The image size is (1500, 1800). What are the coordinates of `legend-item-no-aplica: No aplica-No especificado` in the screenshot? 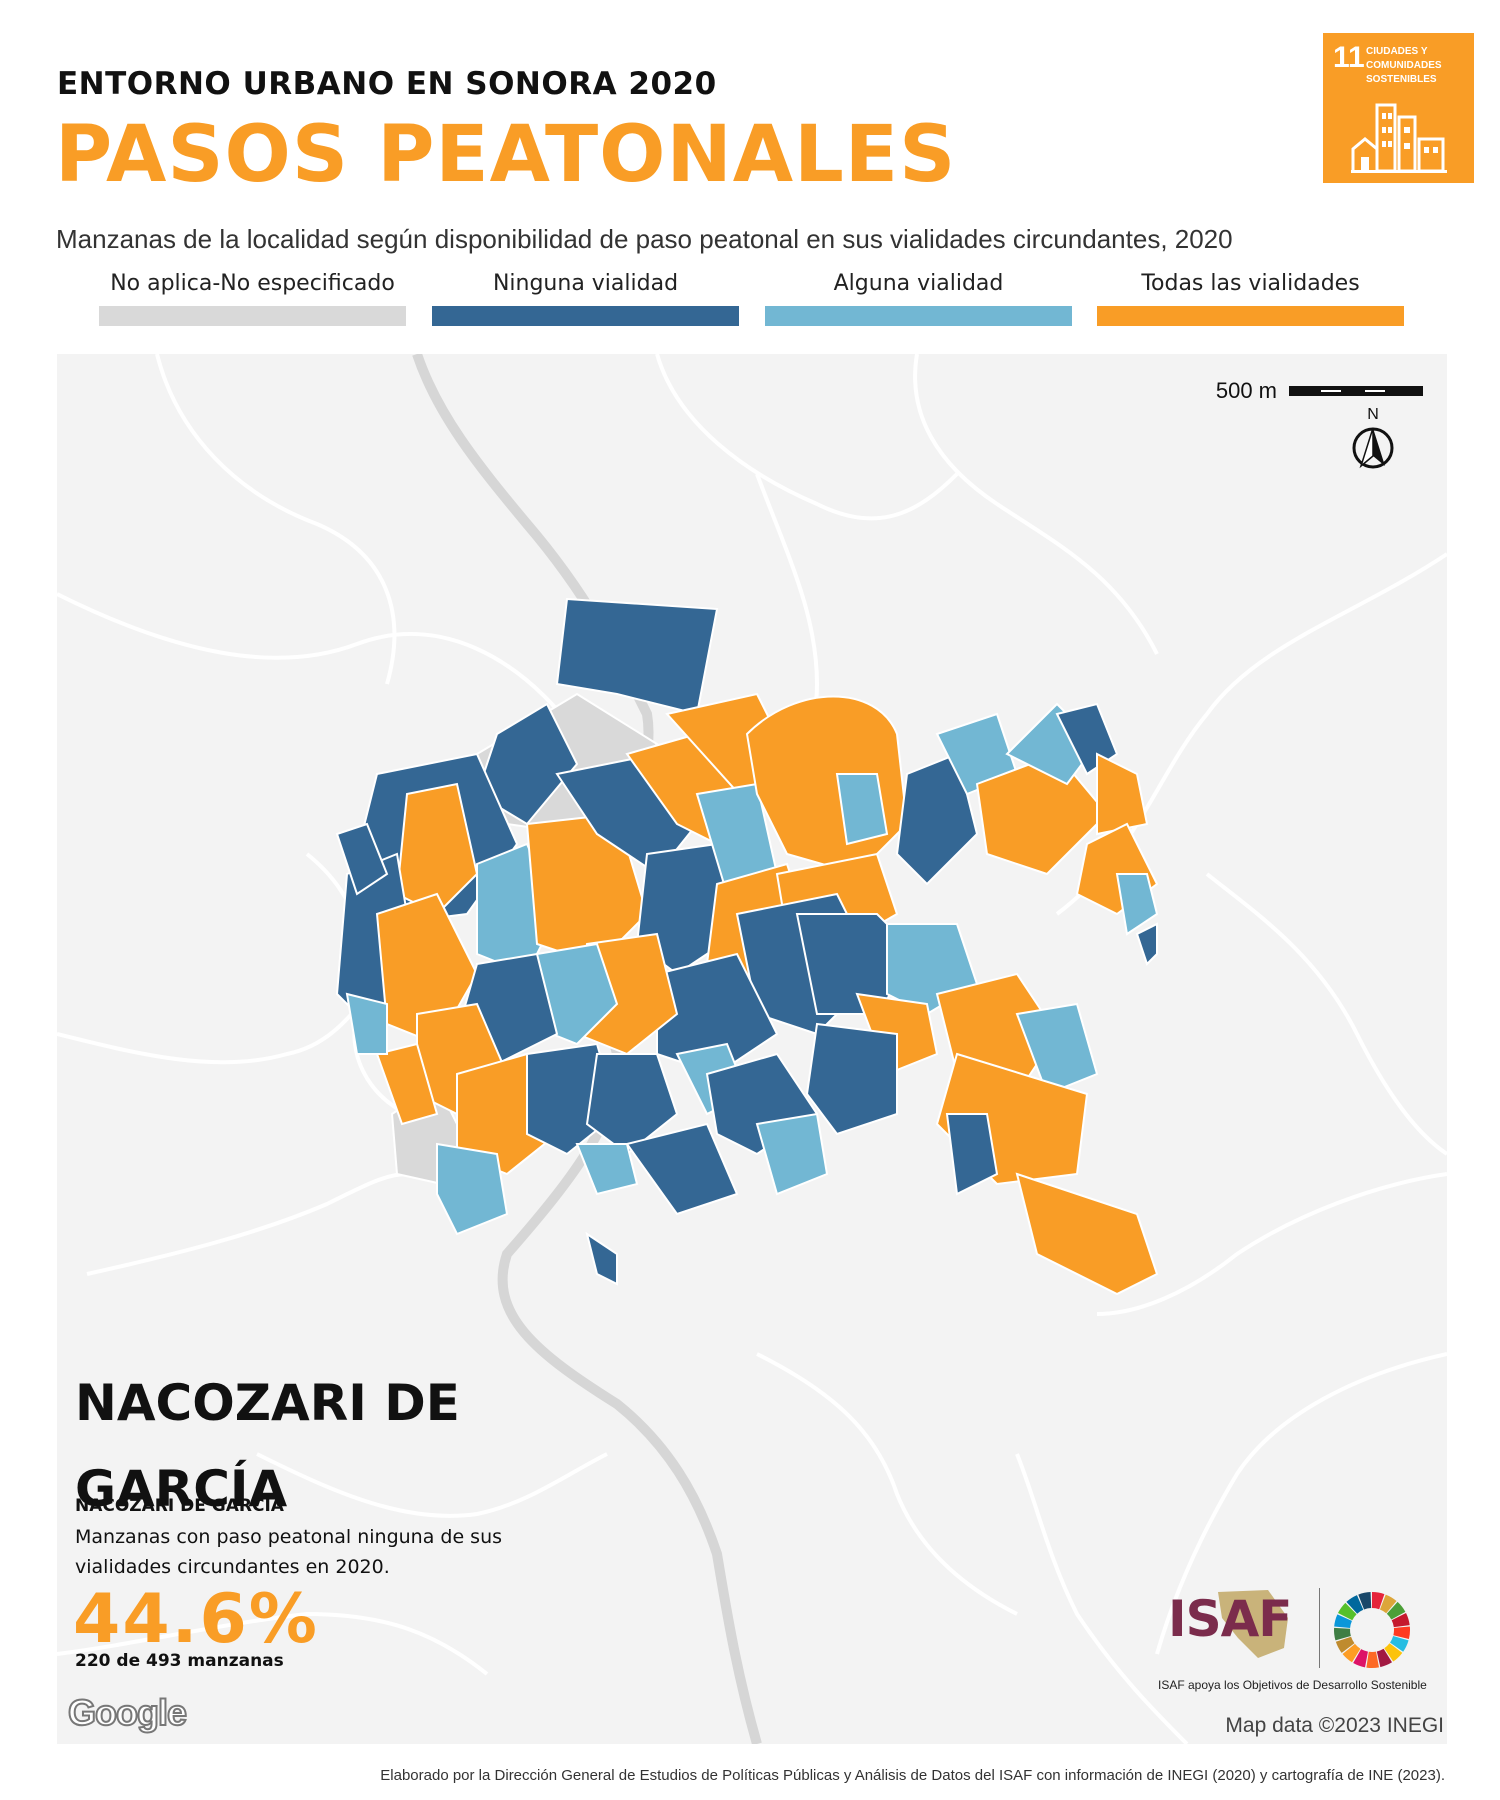 It's located at (252, 297).